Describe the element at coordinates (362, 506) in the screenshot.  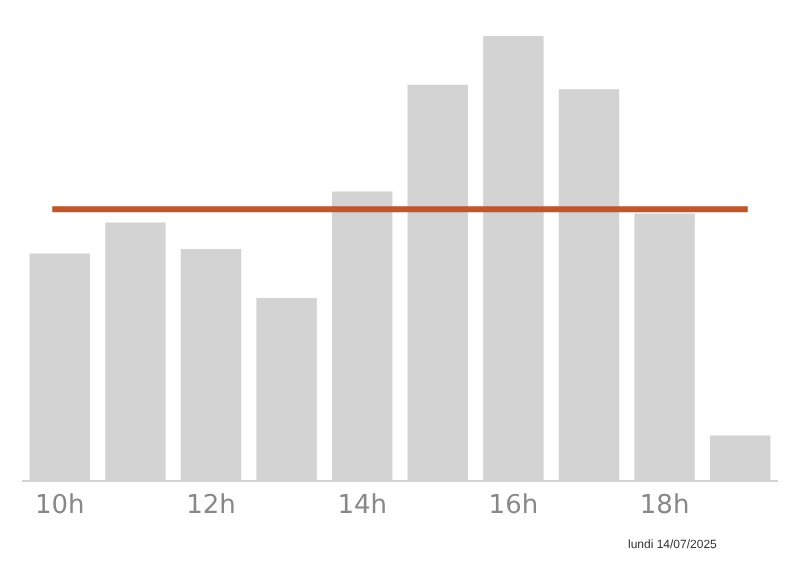
I see `x-tick-label: 14h` at that location.